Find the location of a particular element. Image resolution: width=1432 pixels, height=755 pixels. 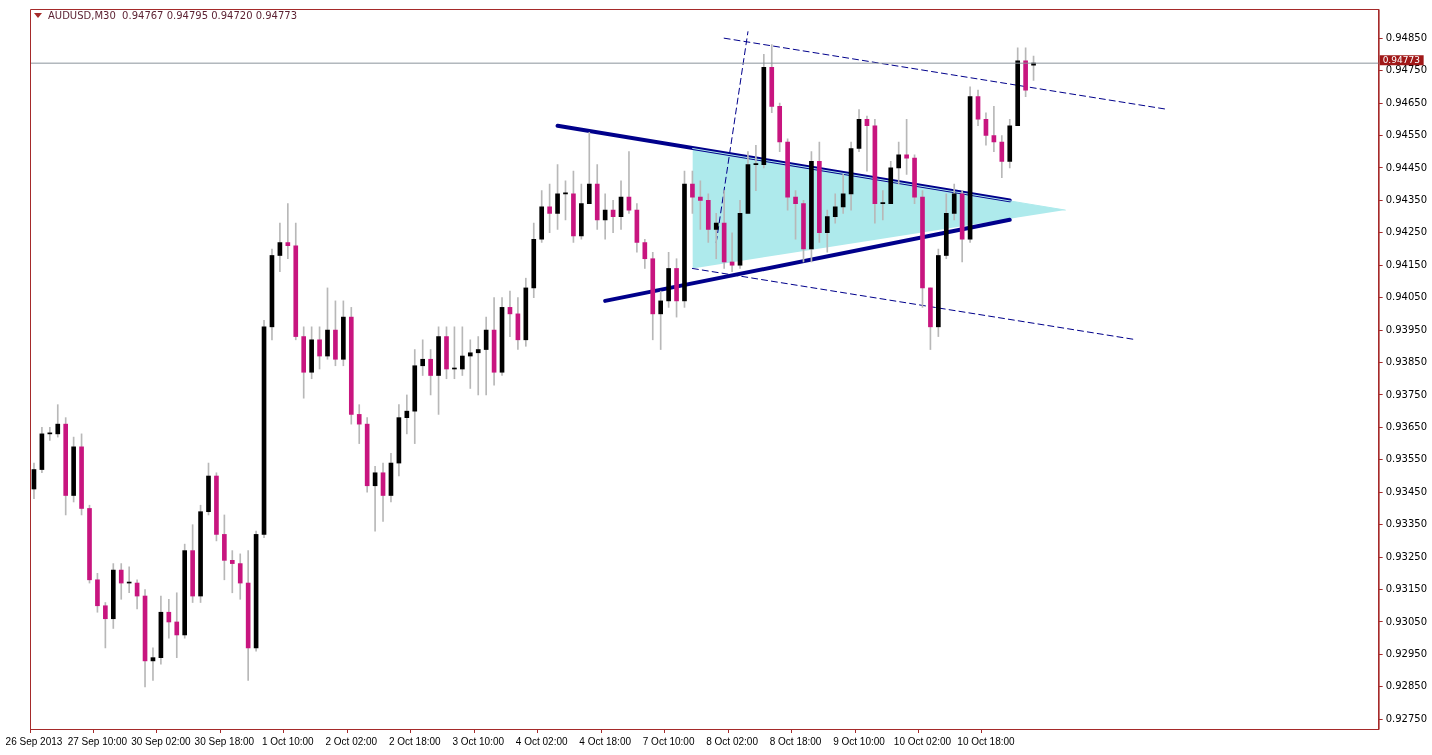

y-tick-label: 0.94150 is located at coordinates (1406, 264).